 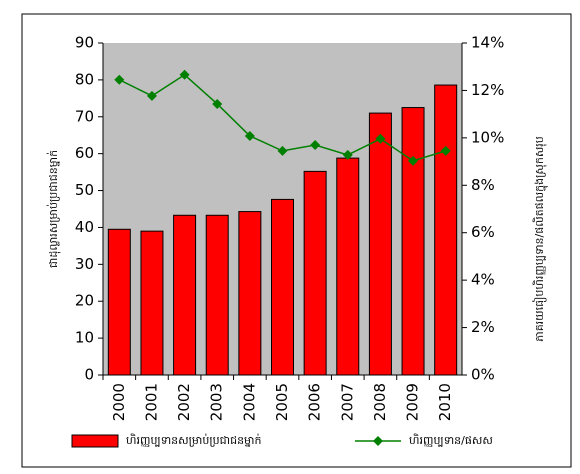 What do you see at coordinates (84, 264) in the screenshot?
I see `y-tick-label: 30` at bounding box center [84, 264].